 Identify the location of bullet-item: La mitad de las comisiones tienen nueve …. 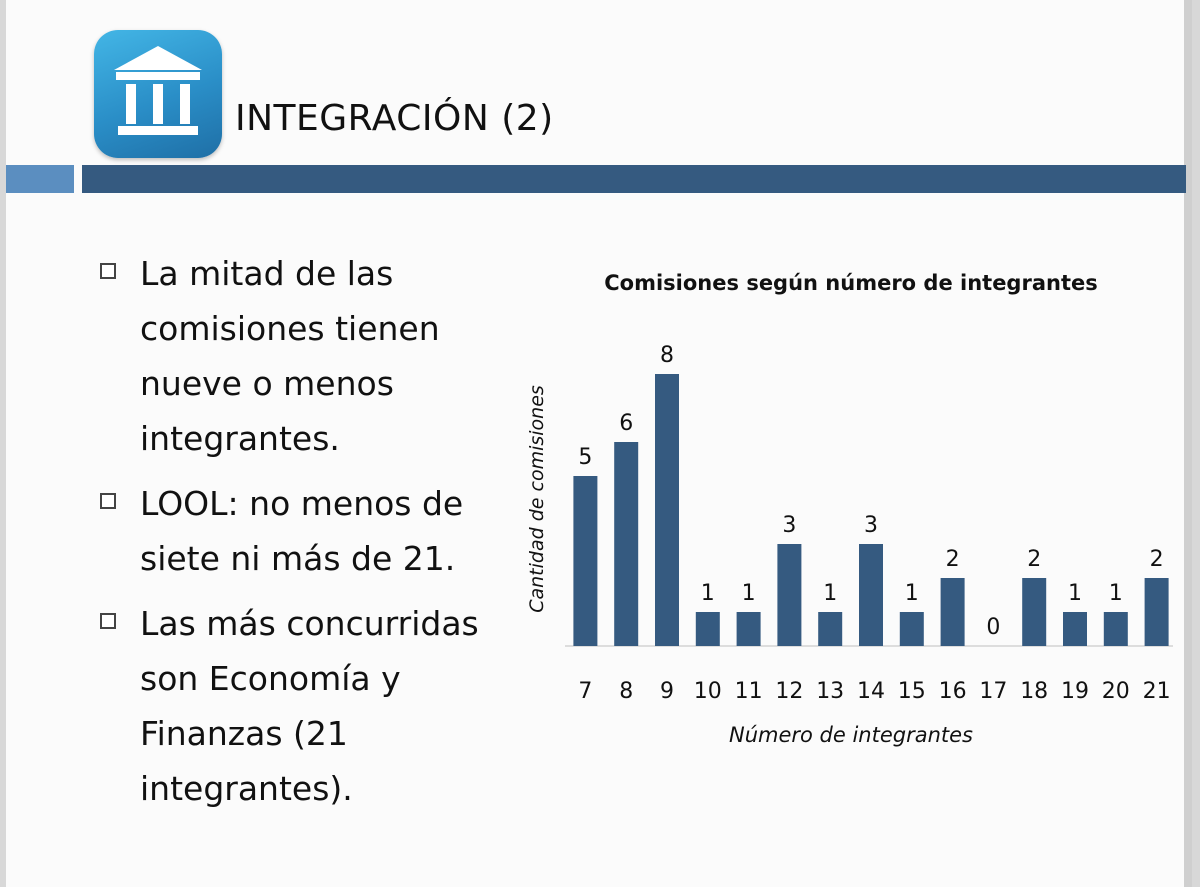
(305, 356).